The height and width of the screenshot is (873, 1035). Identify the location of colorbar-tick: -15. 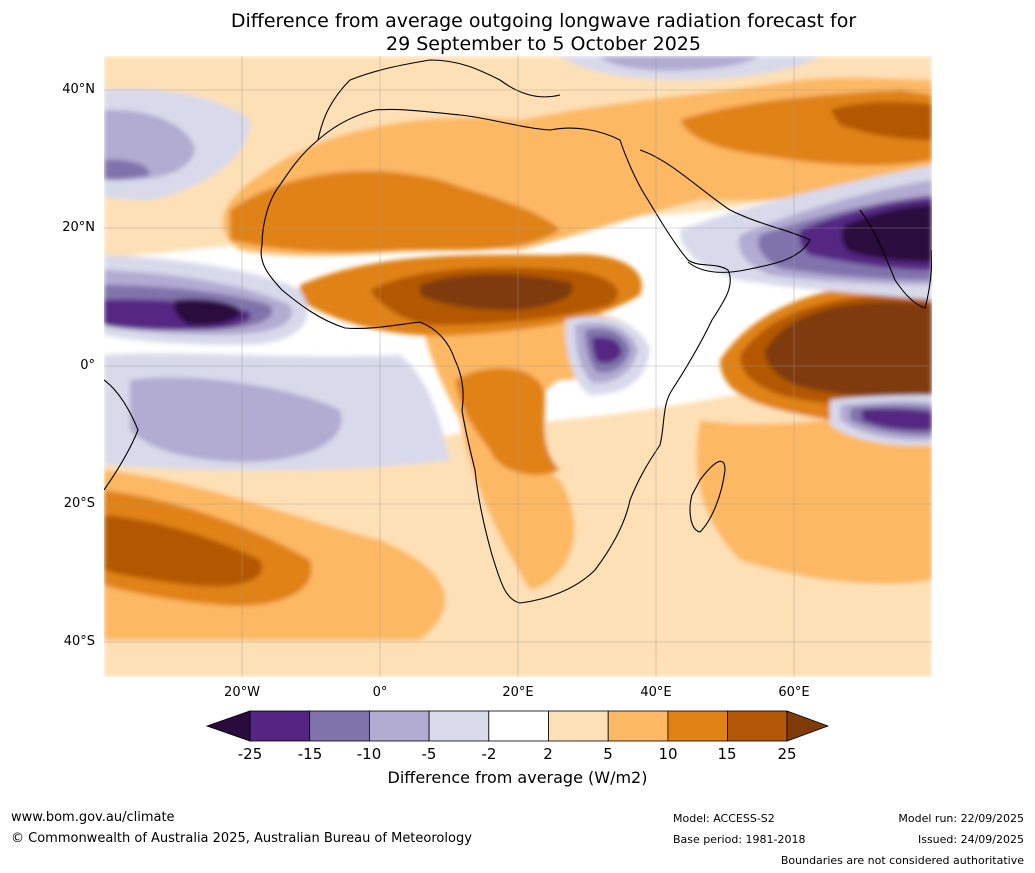
(310, 754).